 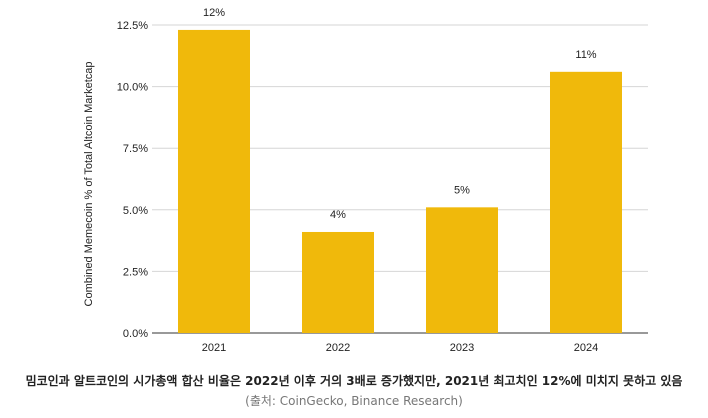 What do you see at coordinates (462, 348) in the screenshot?
I see `x-tick-label-2023: 2023` at bounding box center [462, 348].